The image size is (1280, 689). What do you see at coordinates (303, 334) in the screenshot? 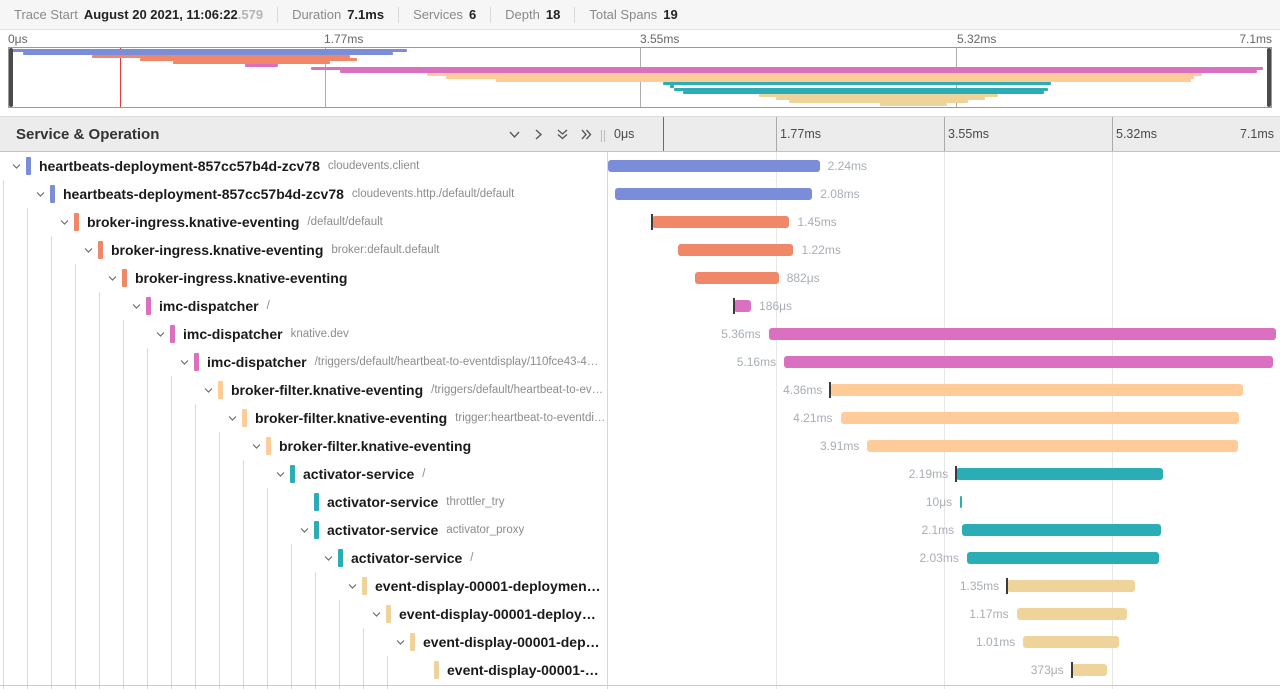
I see `span-name-cell: imc-dispatcher knative.dev` at bounding box center [303, 334].